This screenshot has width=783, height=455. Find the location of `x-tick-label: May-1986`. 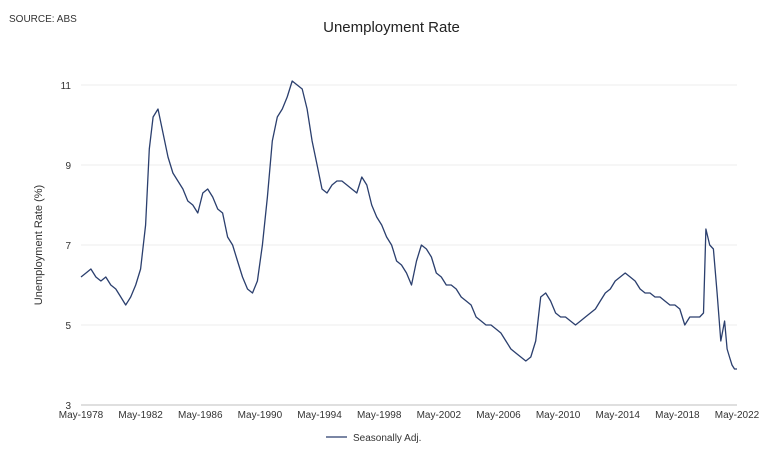

x-tick-label: May-1986 is located at coordinates (200, 415).